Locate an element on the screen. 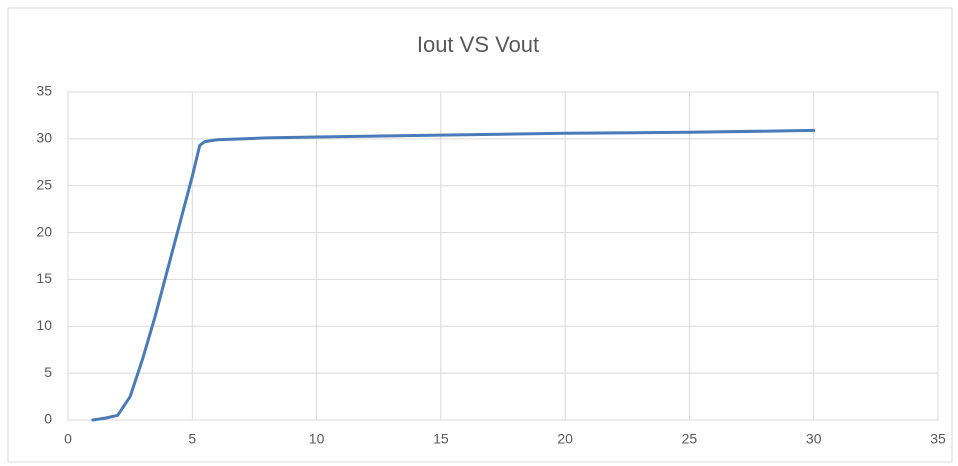 This screenshot has height=466, width=958. y-tick-label: 25 is located at coordinates (44, 184).